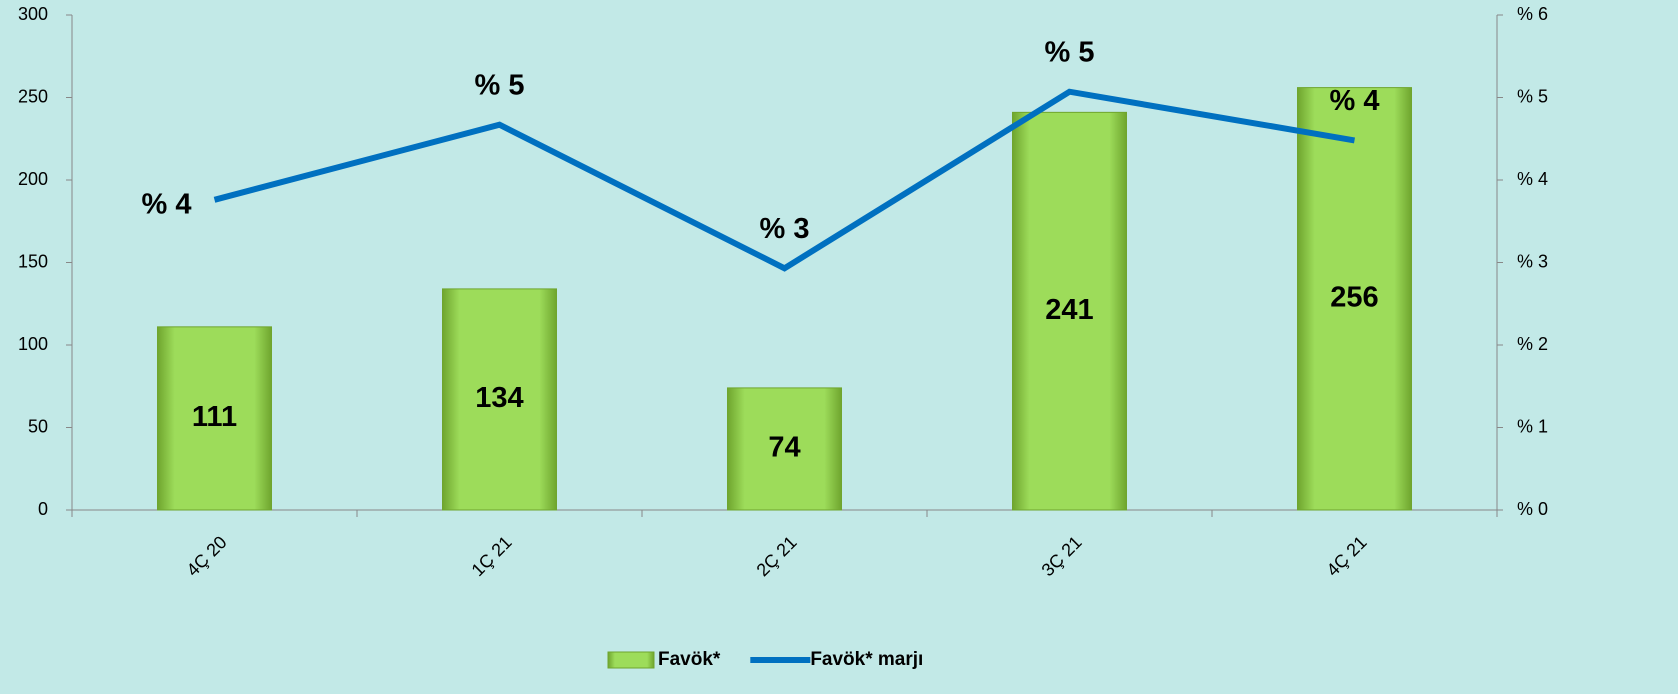  Describe the element at coordinates (1347, 556) in the screenshot. I see `x-tick-label: 4Ç 21` at that location.